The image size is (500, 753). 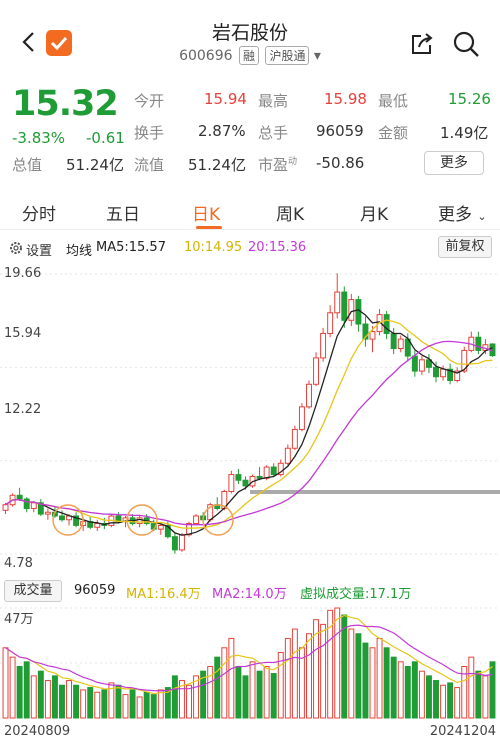 I want to click on tab-monthly-k: 月K, so click(x=374, y=215).